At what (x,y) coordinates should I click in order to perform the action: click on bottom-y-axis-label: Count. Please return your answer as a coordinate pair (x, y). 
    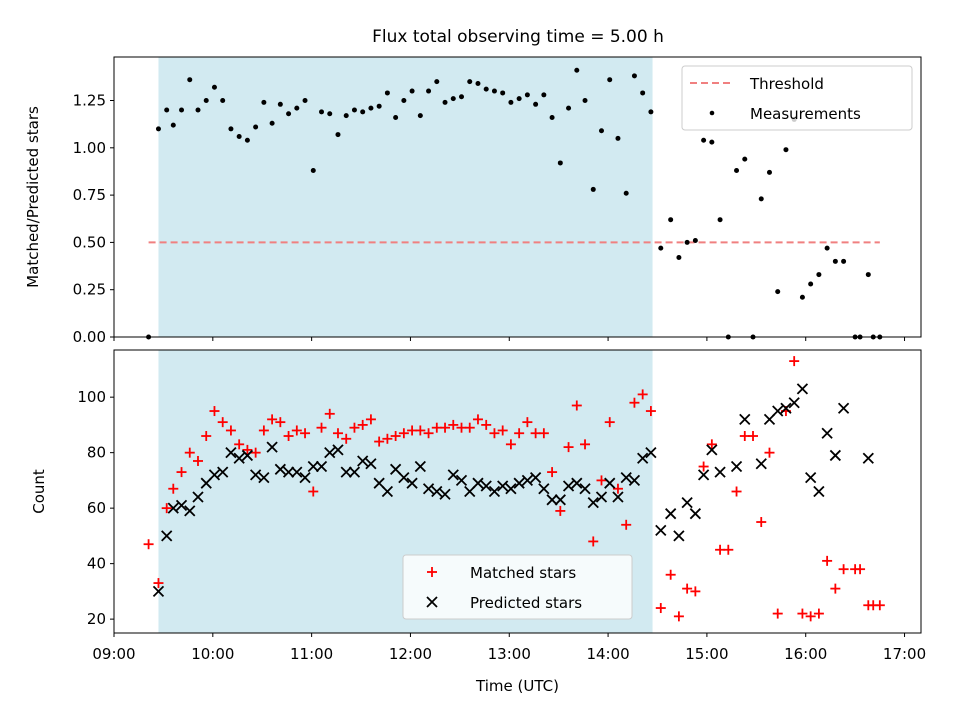
    Looking at the image, I should click on (39, 491).